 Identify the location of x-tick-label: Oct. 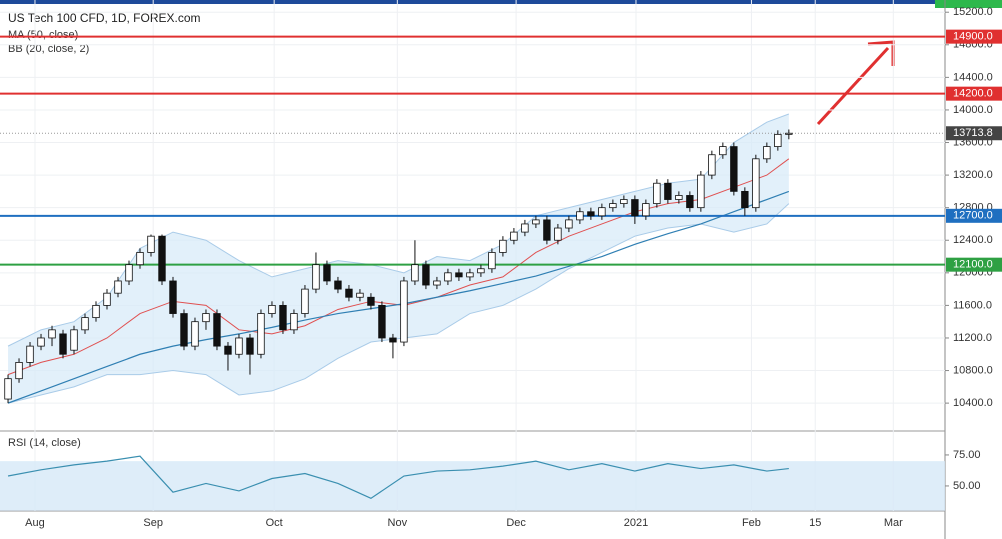
(274, 523).